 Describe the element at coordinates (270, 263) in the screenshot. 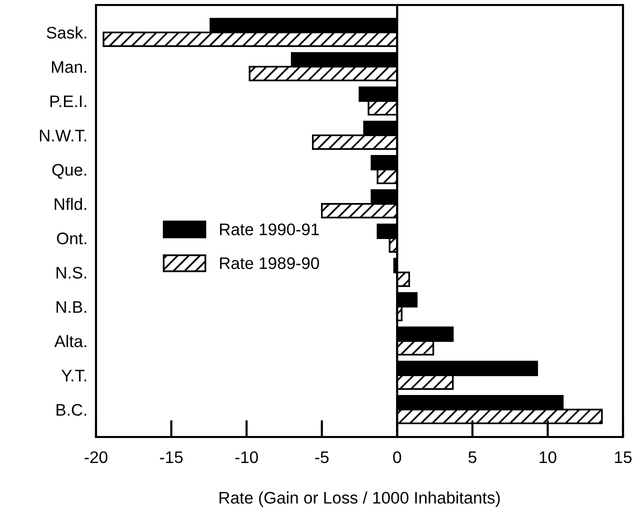

I see `legend-label: Rate 1989-90` at that location.